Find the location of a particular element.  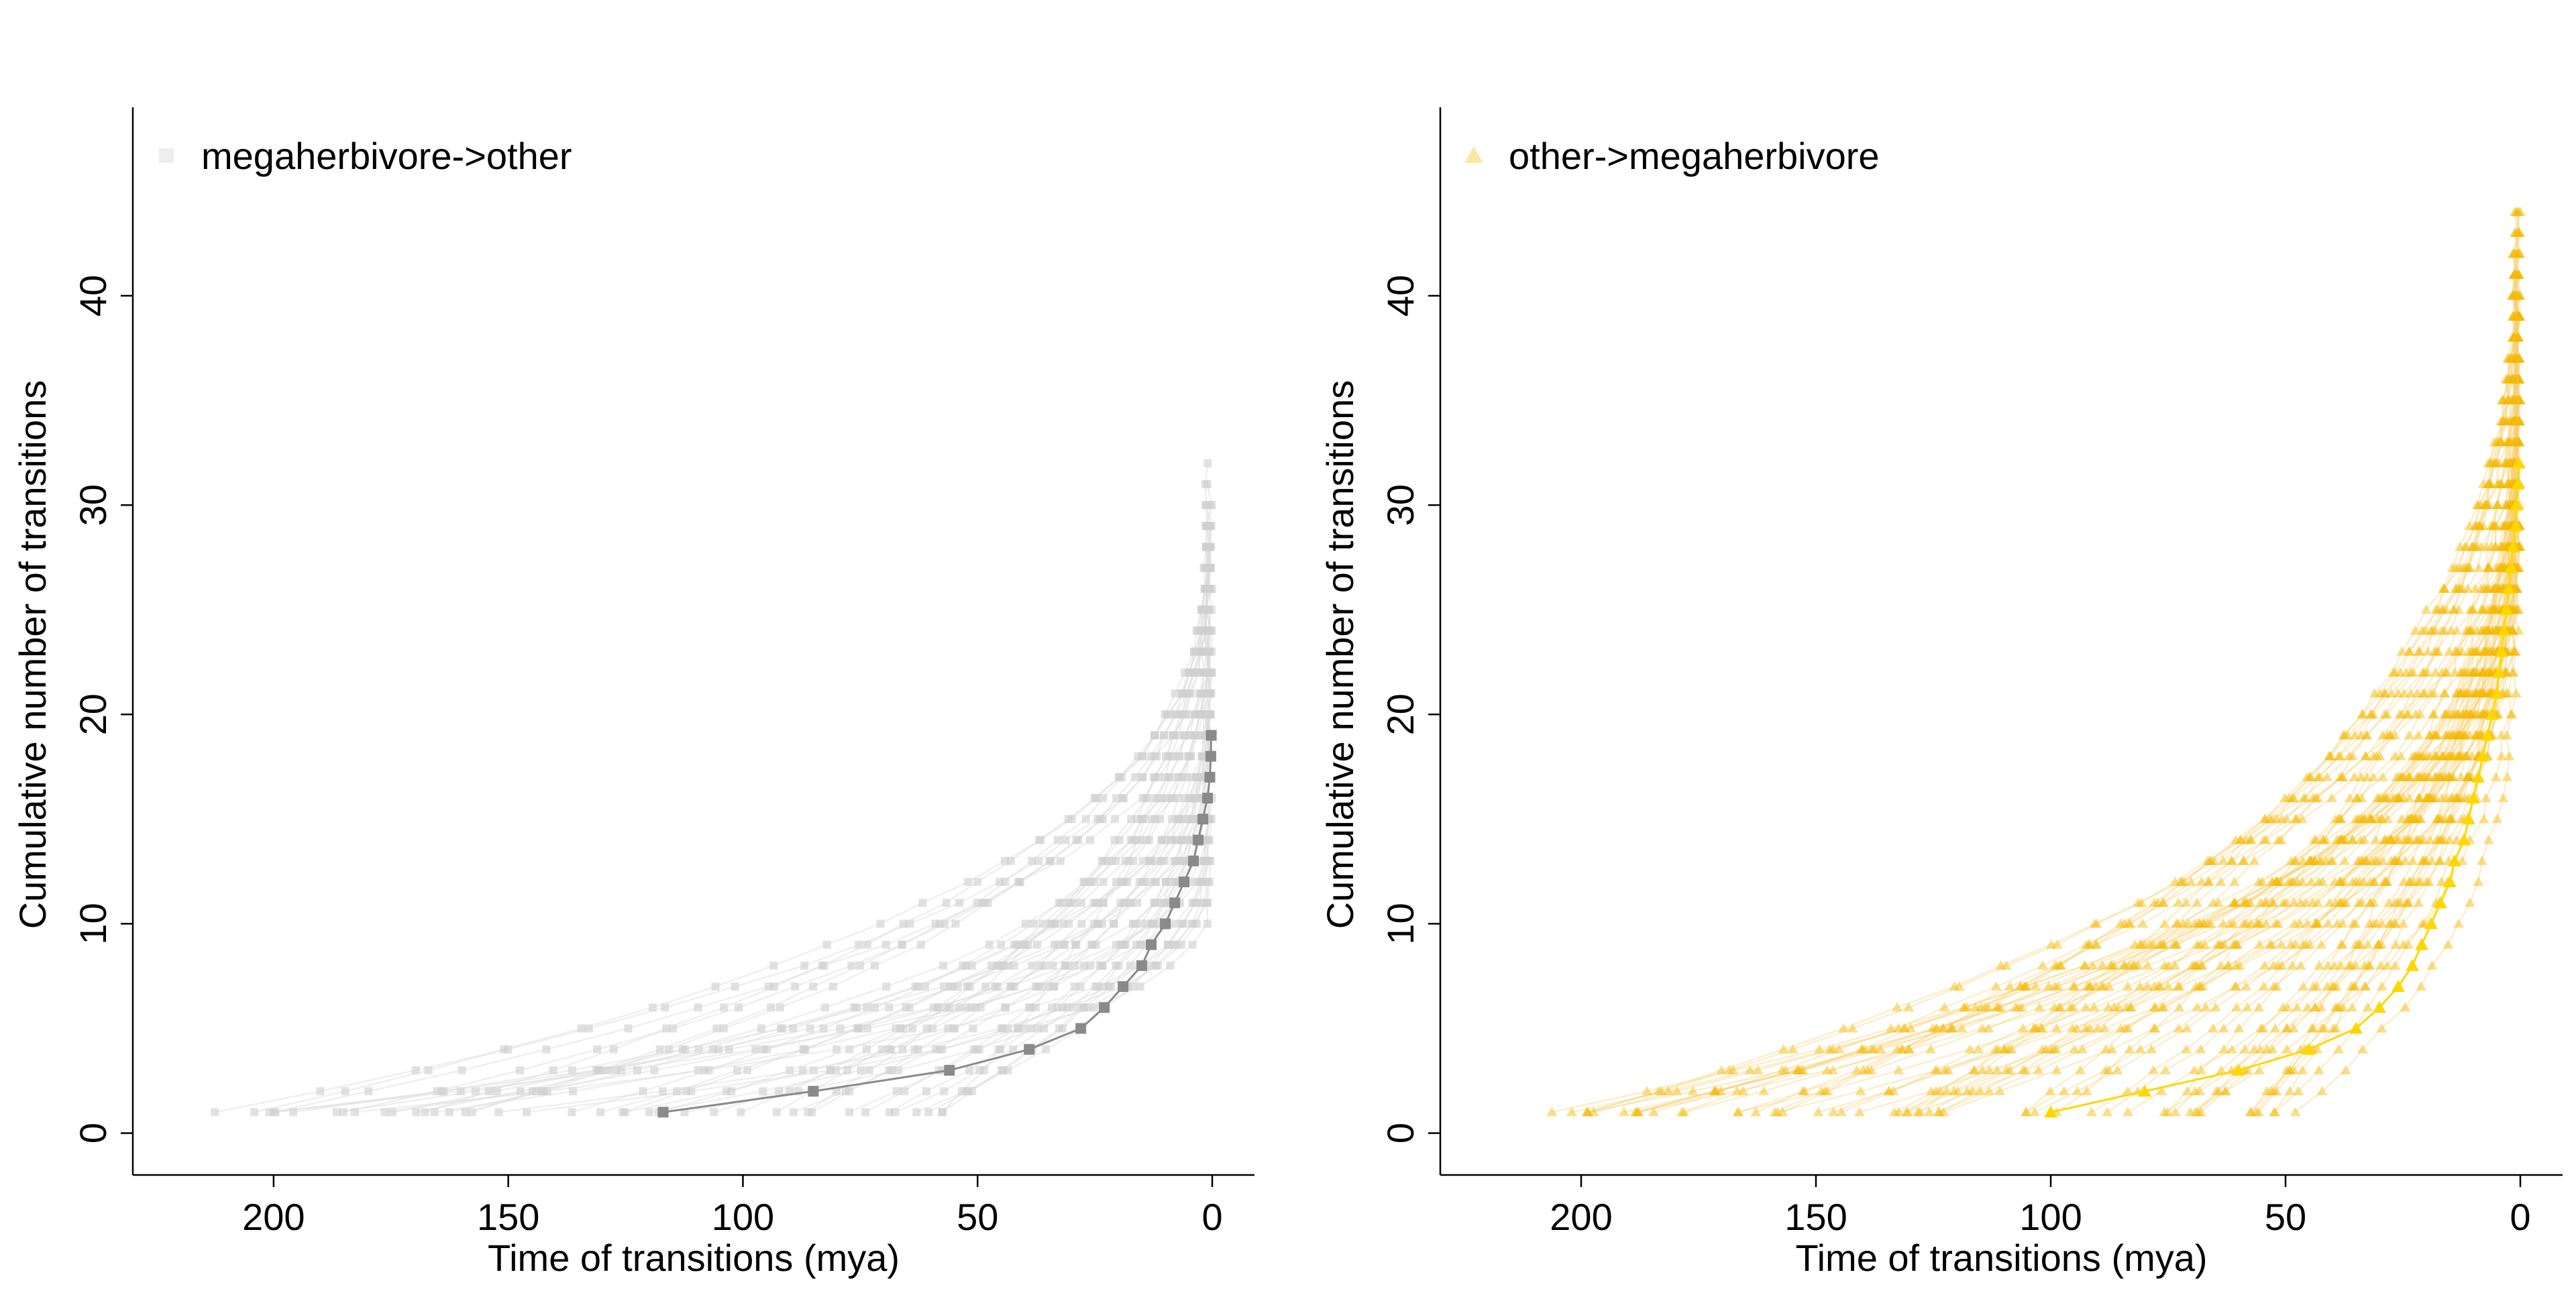

x-tick-label: 0 is located at coordinates (1211, 1217).